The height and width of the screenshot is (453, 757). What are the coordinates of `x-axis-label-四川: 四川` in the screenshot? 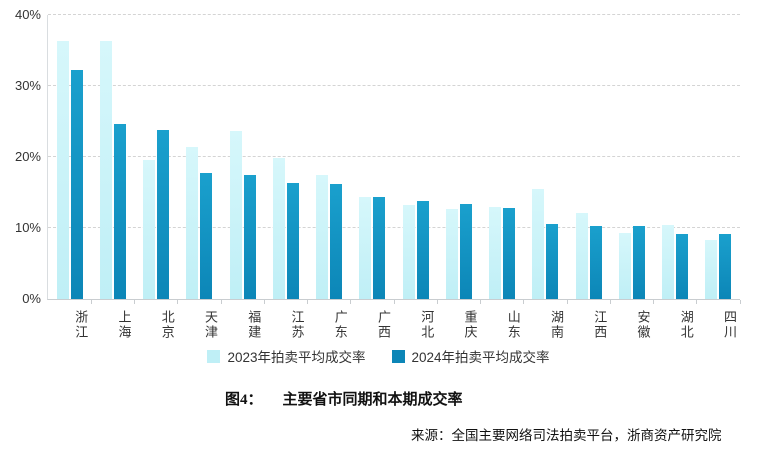 It's located at (729, 325).